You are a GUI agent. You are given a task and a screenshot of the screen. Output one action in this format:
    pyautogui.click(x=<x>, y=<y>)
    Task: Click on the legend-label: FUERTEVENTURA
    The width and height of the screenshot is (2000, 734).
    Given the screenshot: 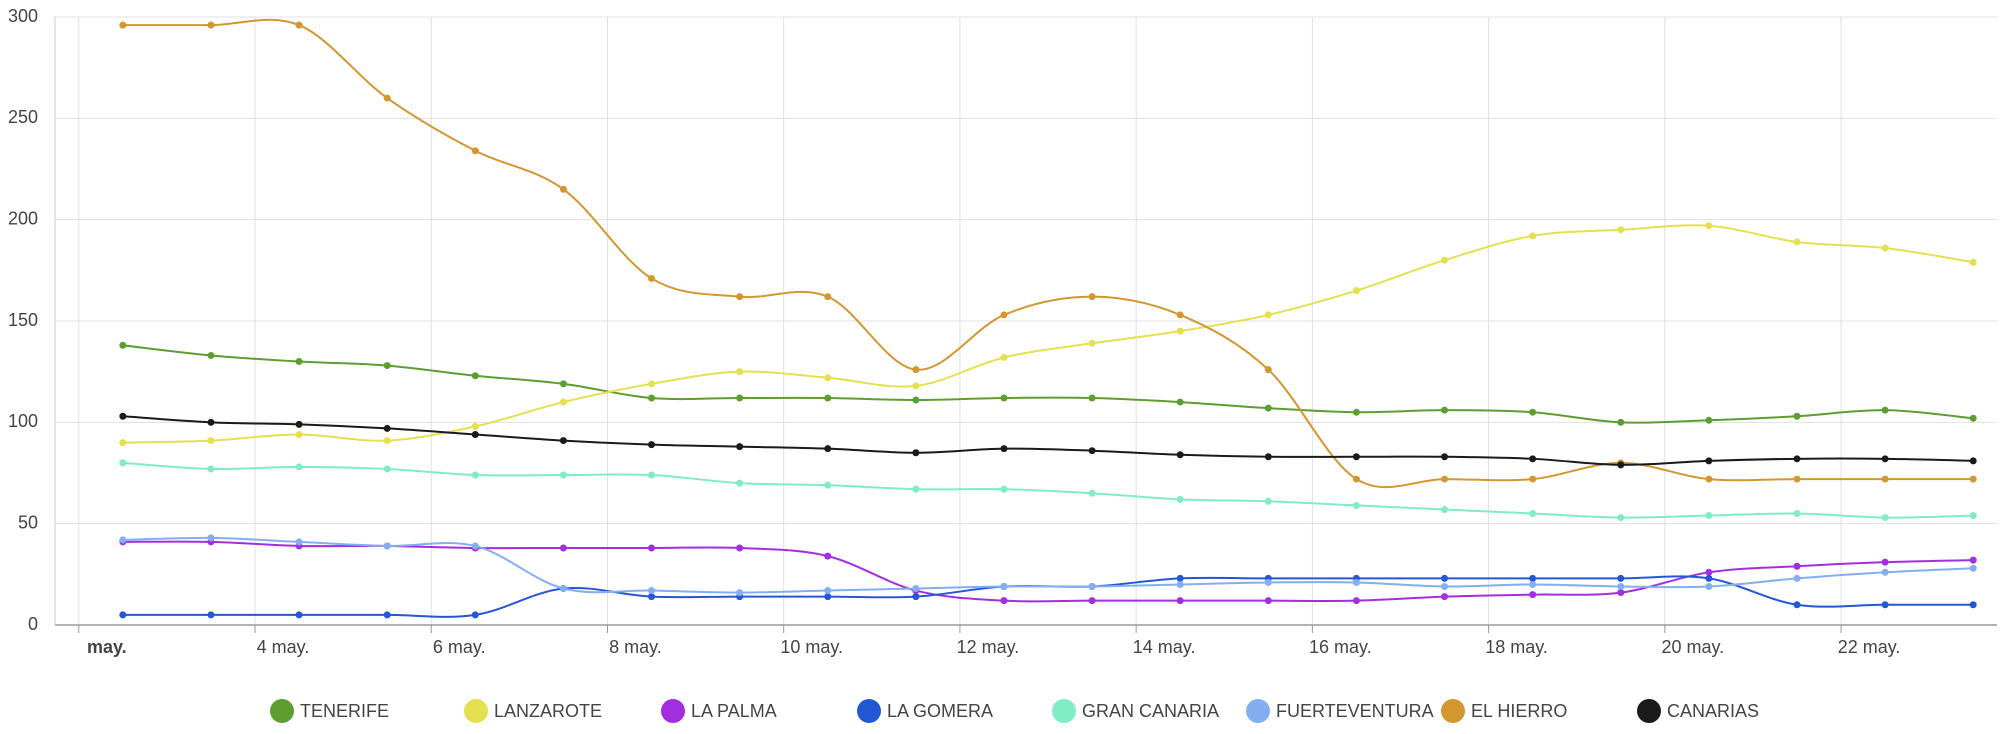 What is the action you would take?
    pyautogui.click(x=1355, y=711)
    